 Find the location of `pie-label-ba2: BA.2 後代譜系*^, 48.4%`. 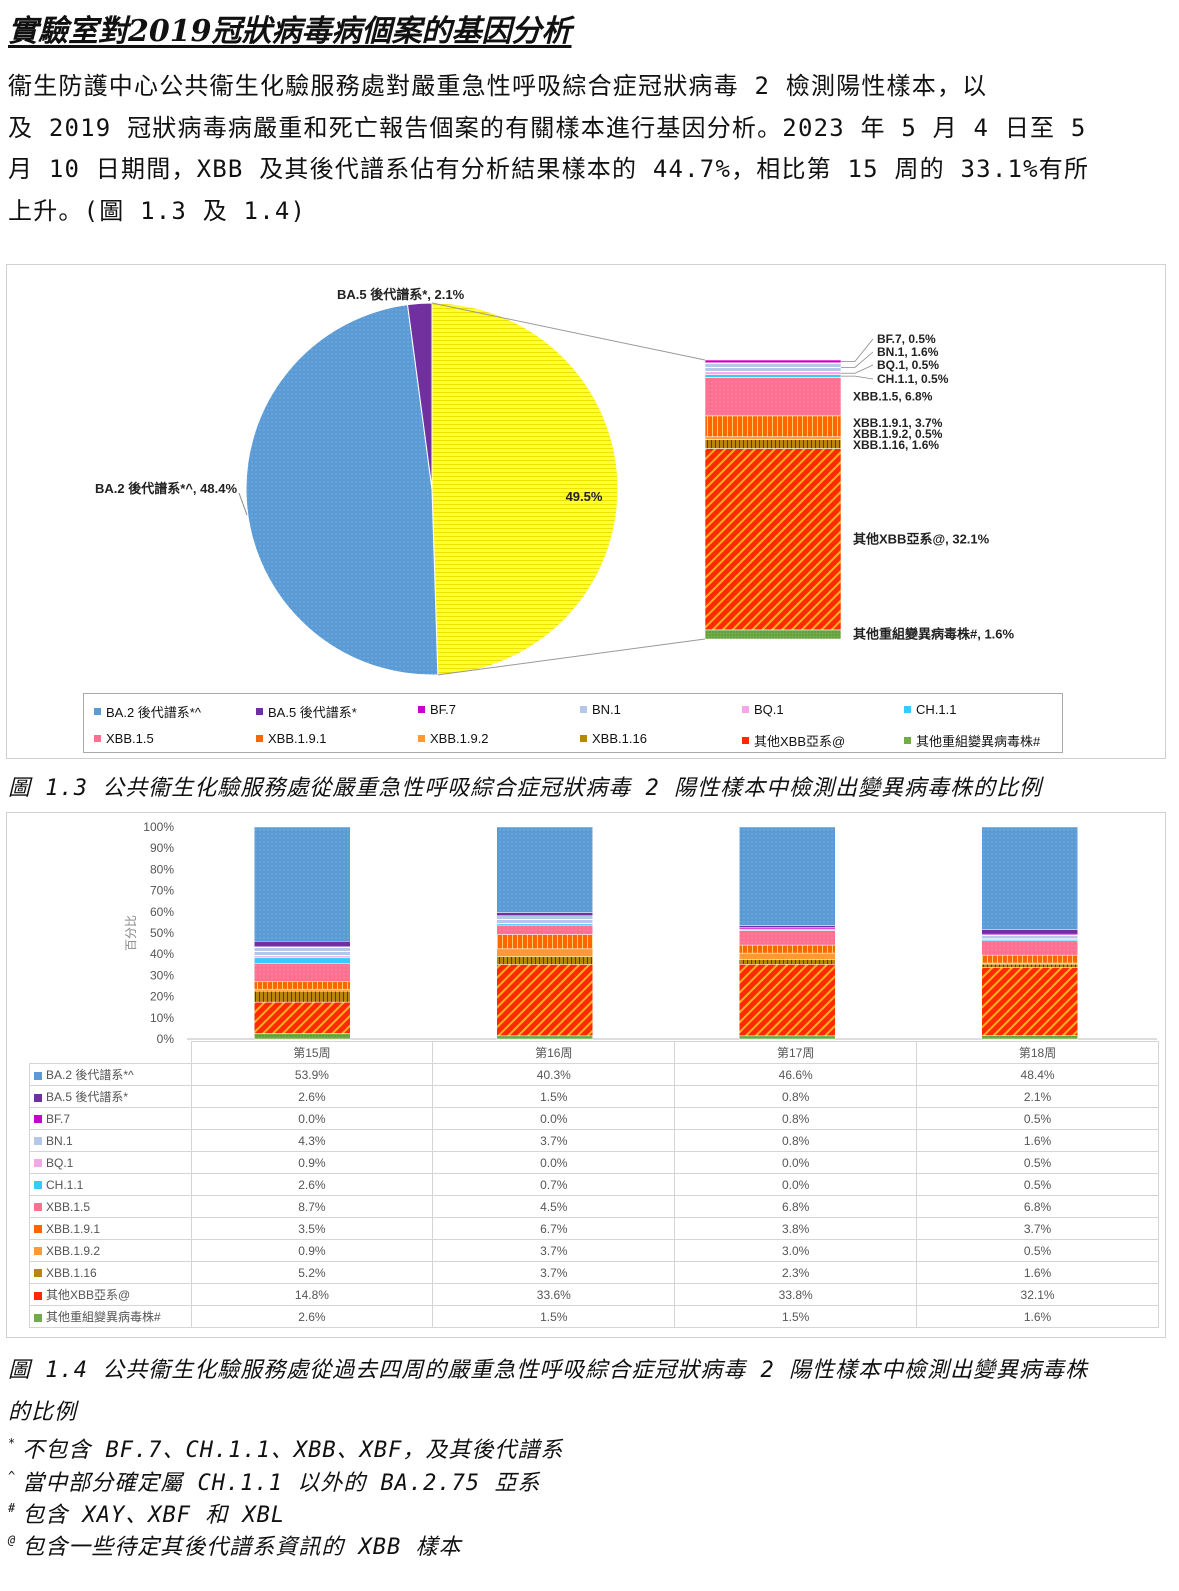

pie-label-ba2: BA.2 後代譜系*^, 48.4% is located at coordinates (166, 488).